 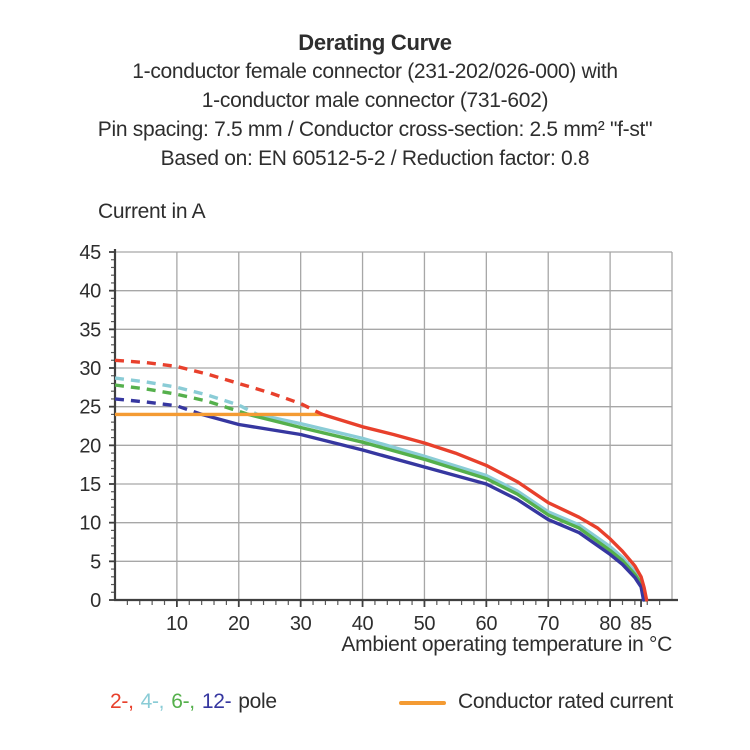 I want to click on curve-2-pole-dashed, so click(x=219, y=387).